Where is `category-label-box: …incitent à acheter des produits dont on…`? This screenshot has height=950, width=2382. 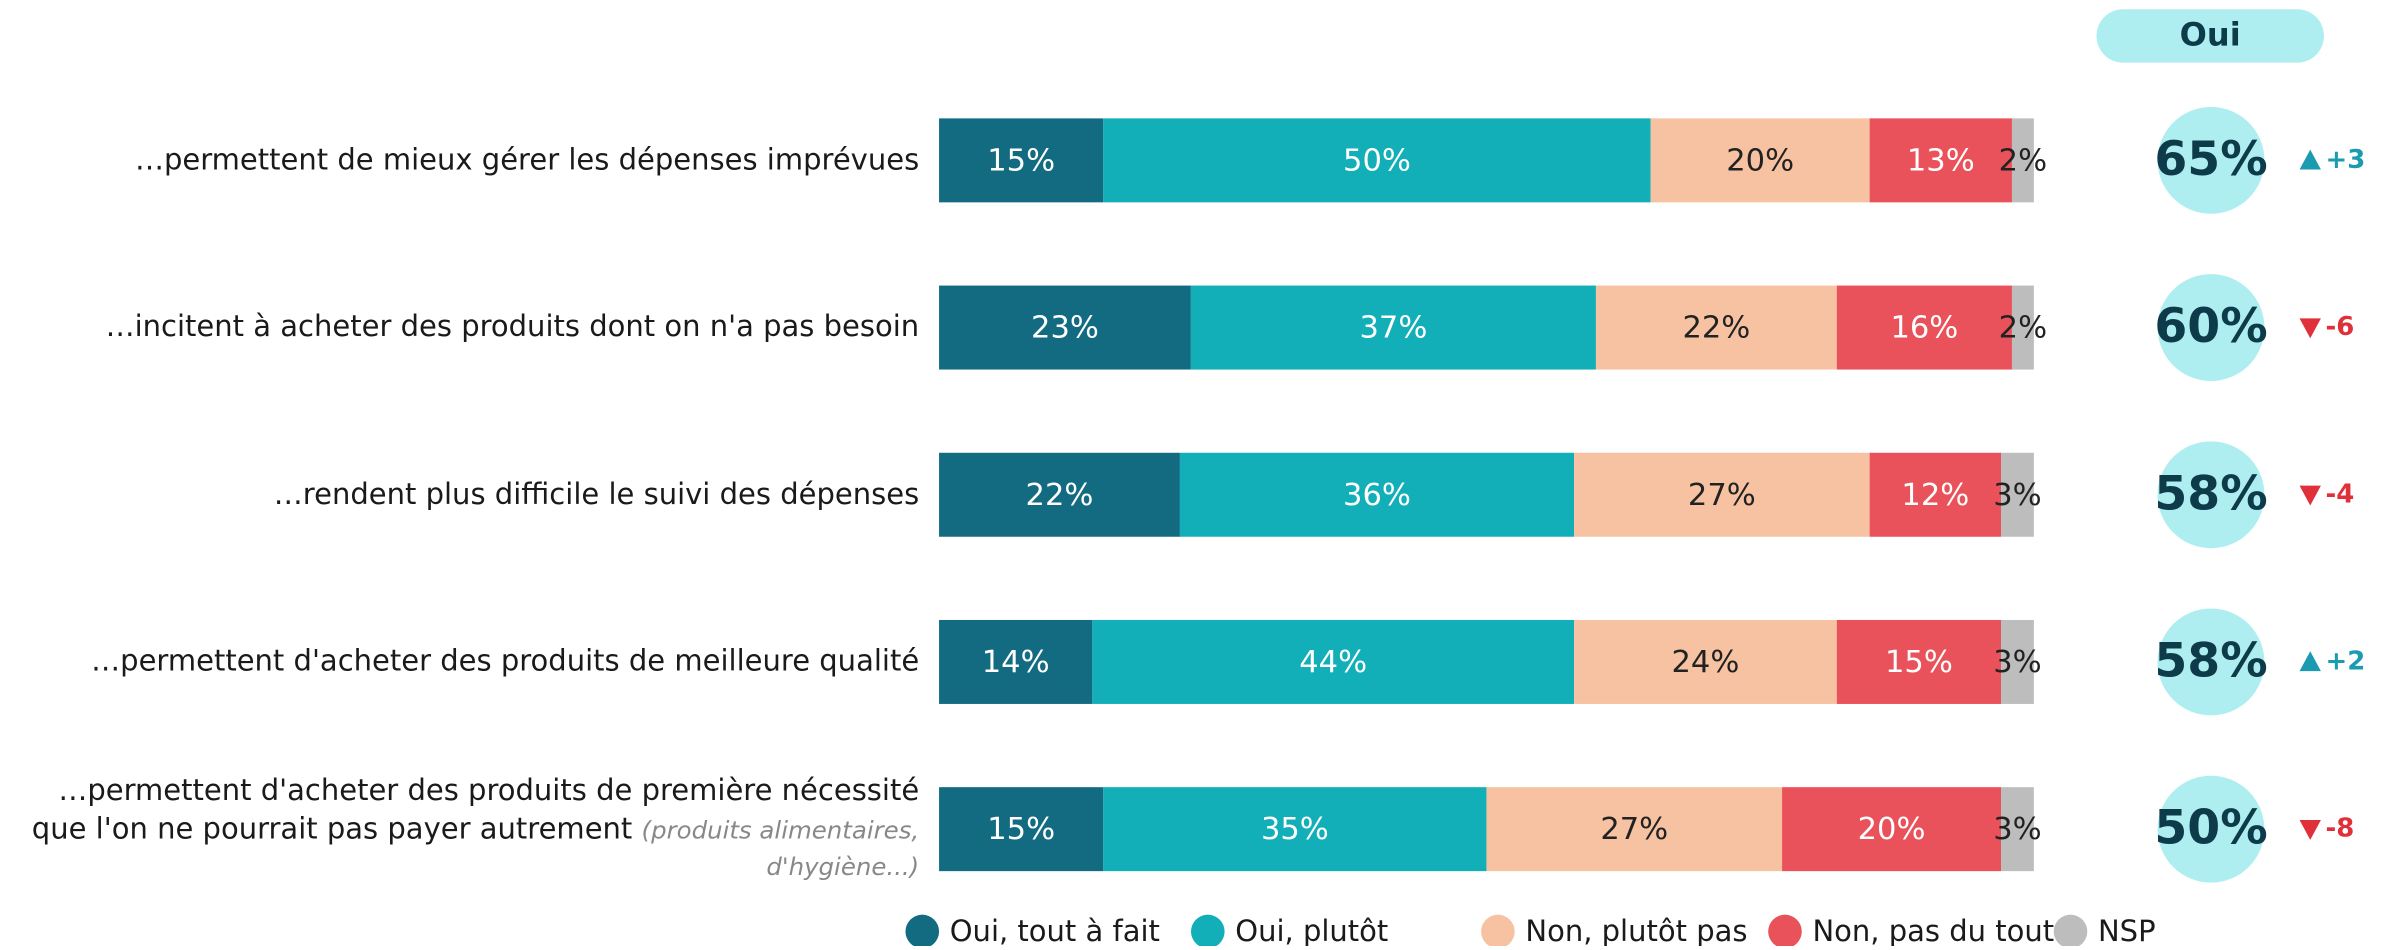
category-label-box: …incitent à acheter des produits dont on… is located at coordinates (460, 327).